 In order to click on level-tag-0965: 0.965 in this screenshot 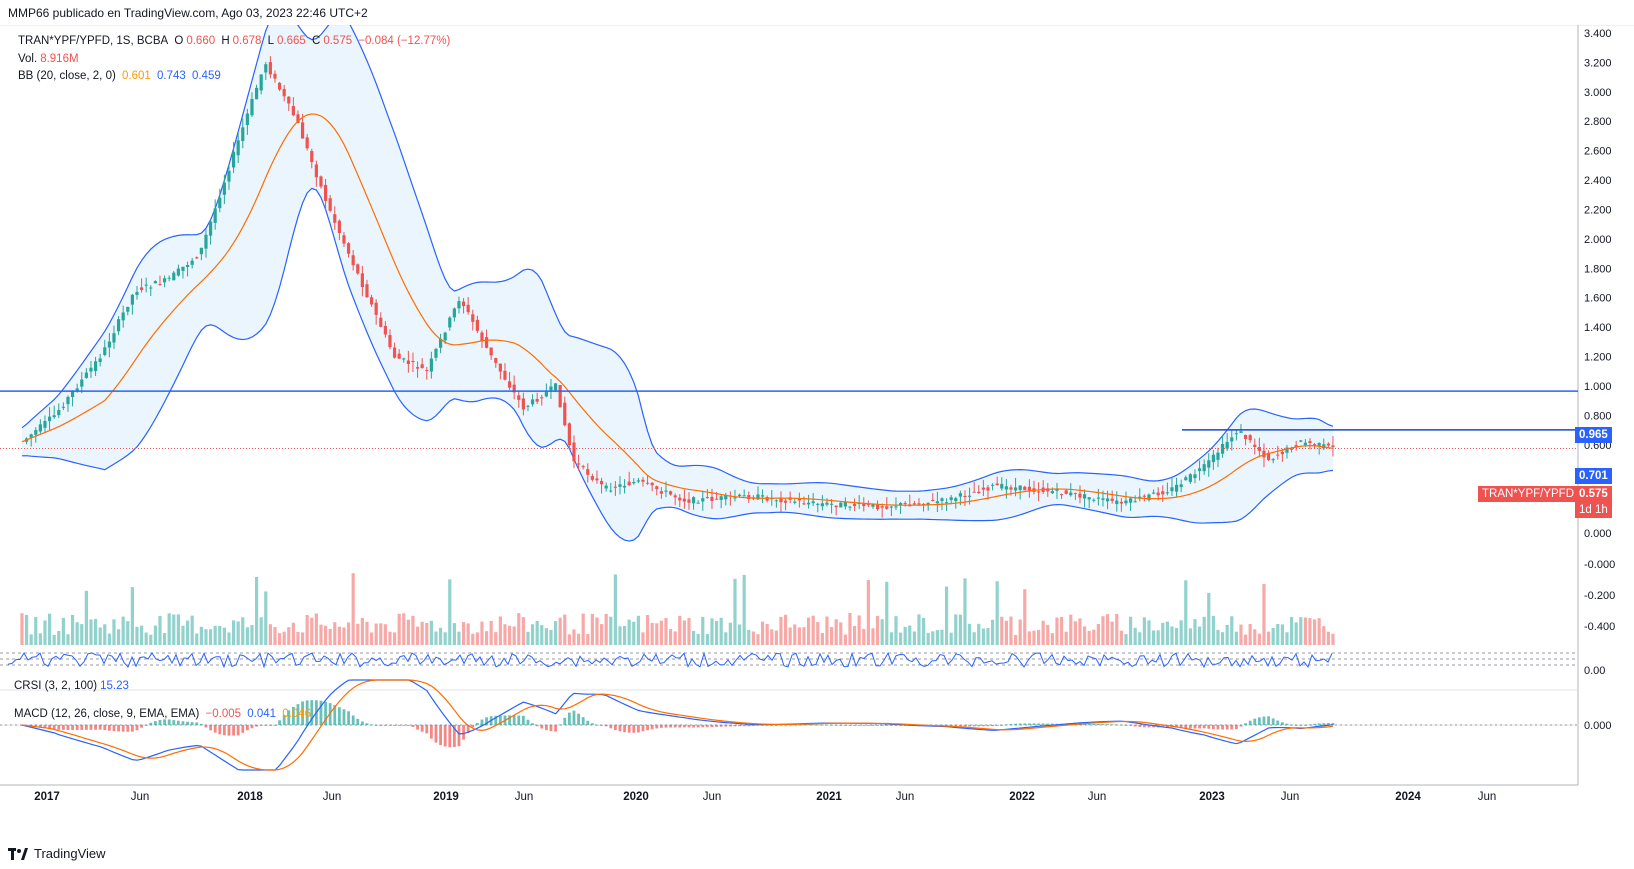, I will do `click(1593, 435)`.